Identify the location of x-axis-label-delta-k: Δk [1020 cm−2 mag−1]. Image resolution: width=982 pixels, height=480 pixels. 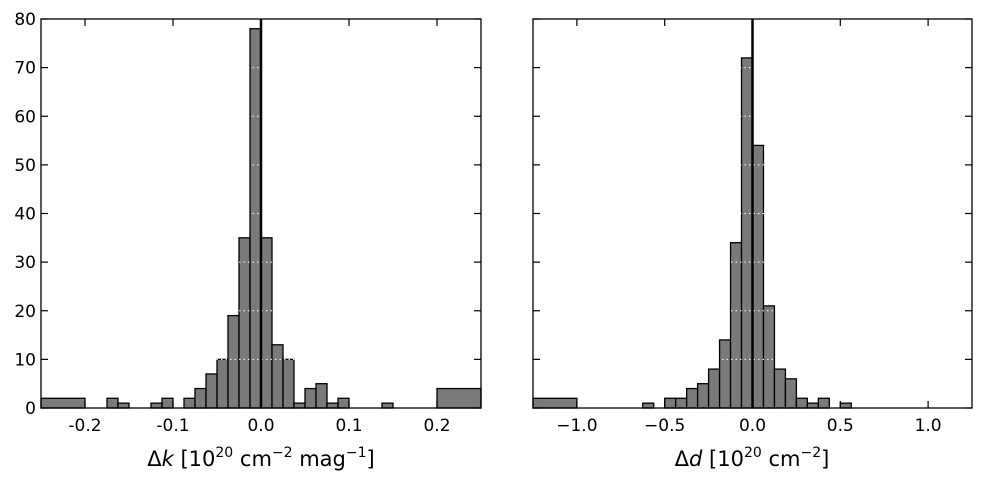
(260, 458).